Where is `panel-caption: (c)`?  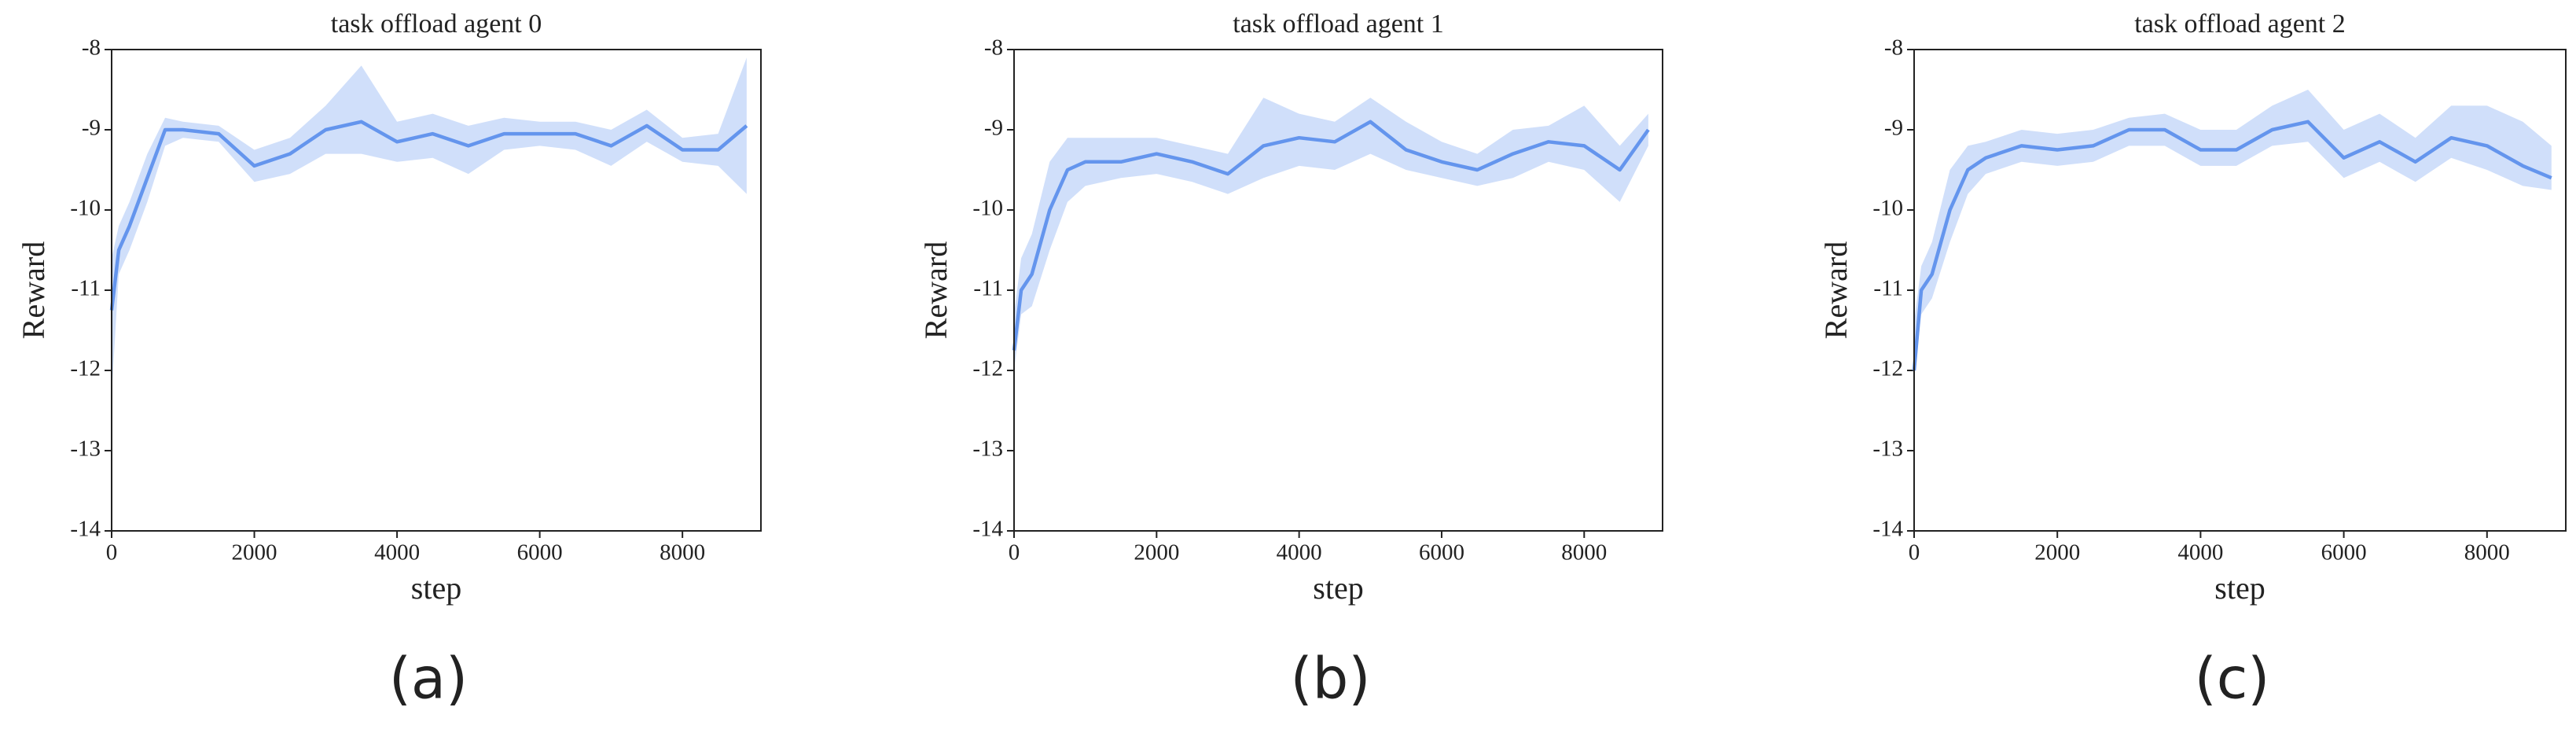 panel-caption: (c) is located at coordinates (2232, 679).